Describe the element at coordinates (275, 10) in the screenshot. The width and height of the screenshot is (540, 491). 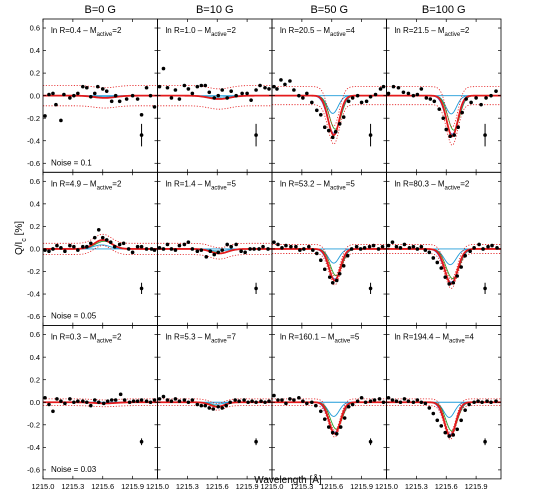
I see `column-titles: B=0 G B=10 G B=50 G B=100 G` at that location.